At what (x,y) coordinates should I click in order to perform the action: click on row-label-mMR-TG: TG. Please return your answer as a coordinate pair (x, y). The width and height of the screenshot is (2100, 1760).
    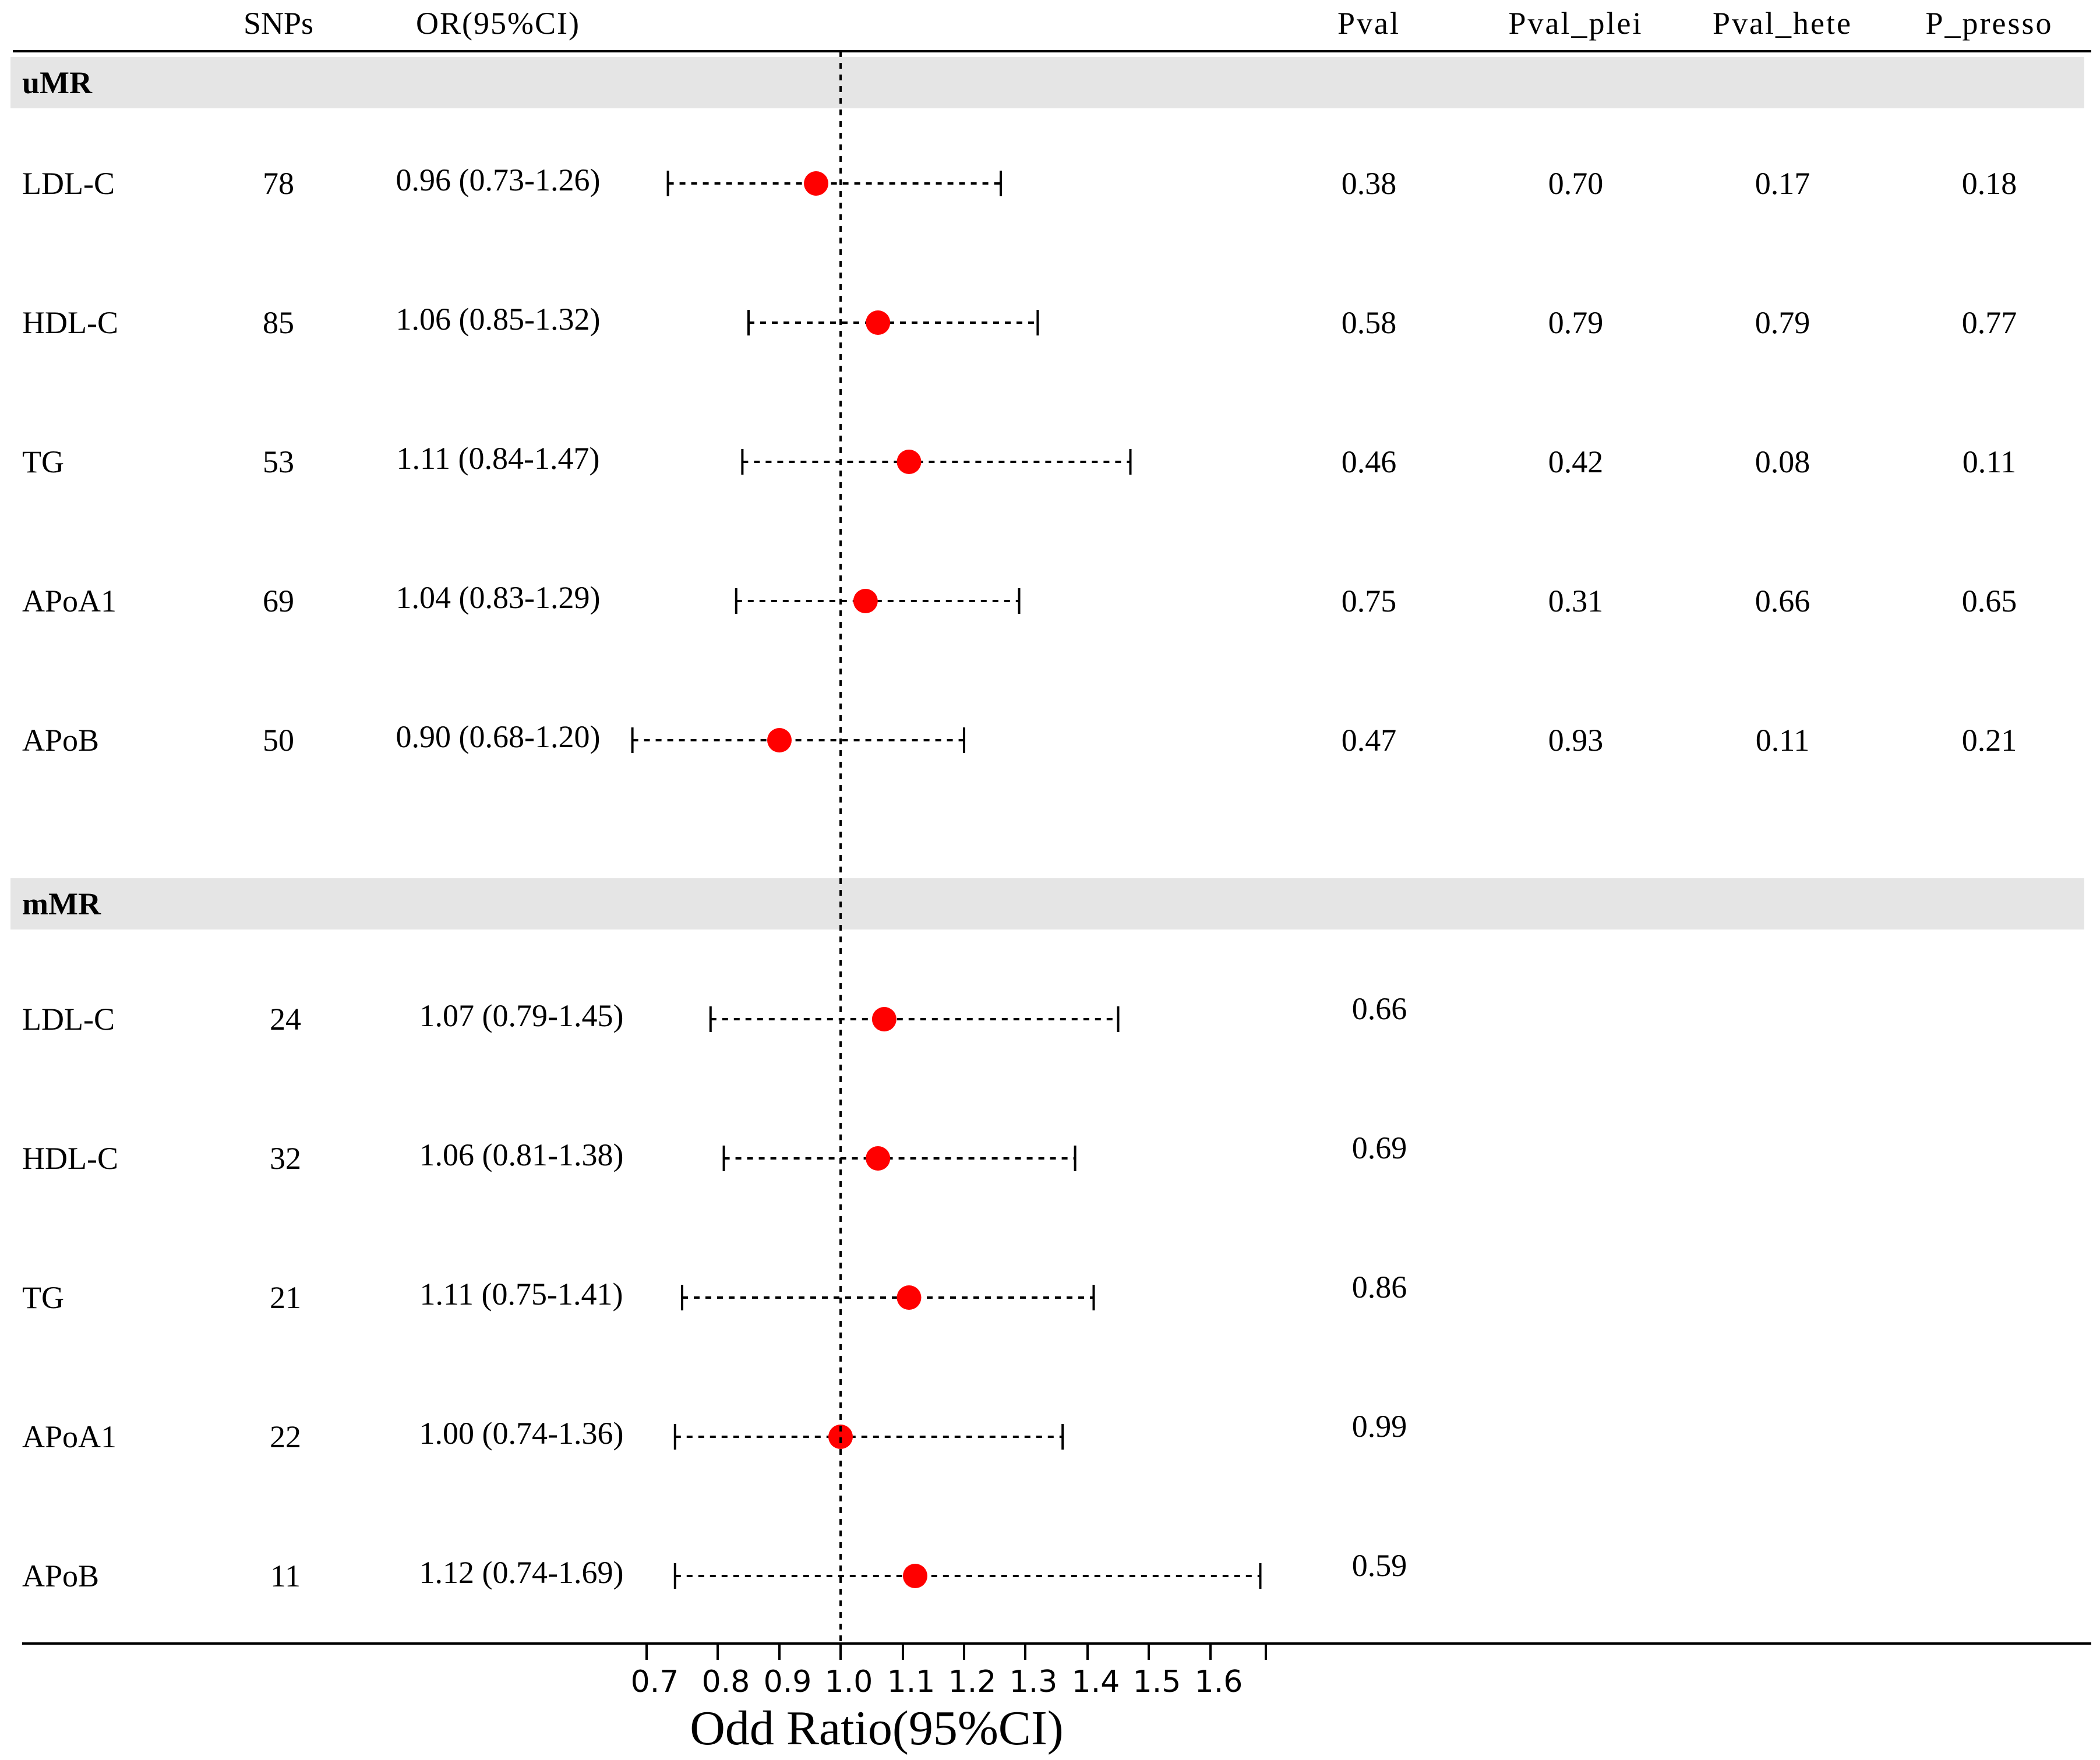
    Looking at the image, I should click on (43, 1297).